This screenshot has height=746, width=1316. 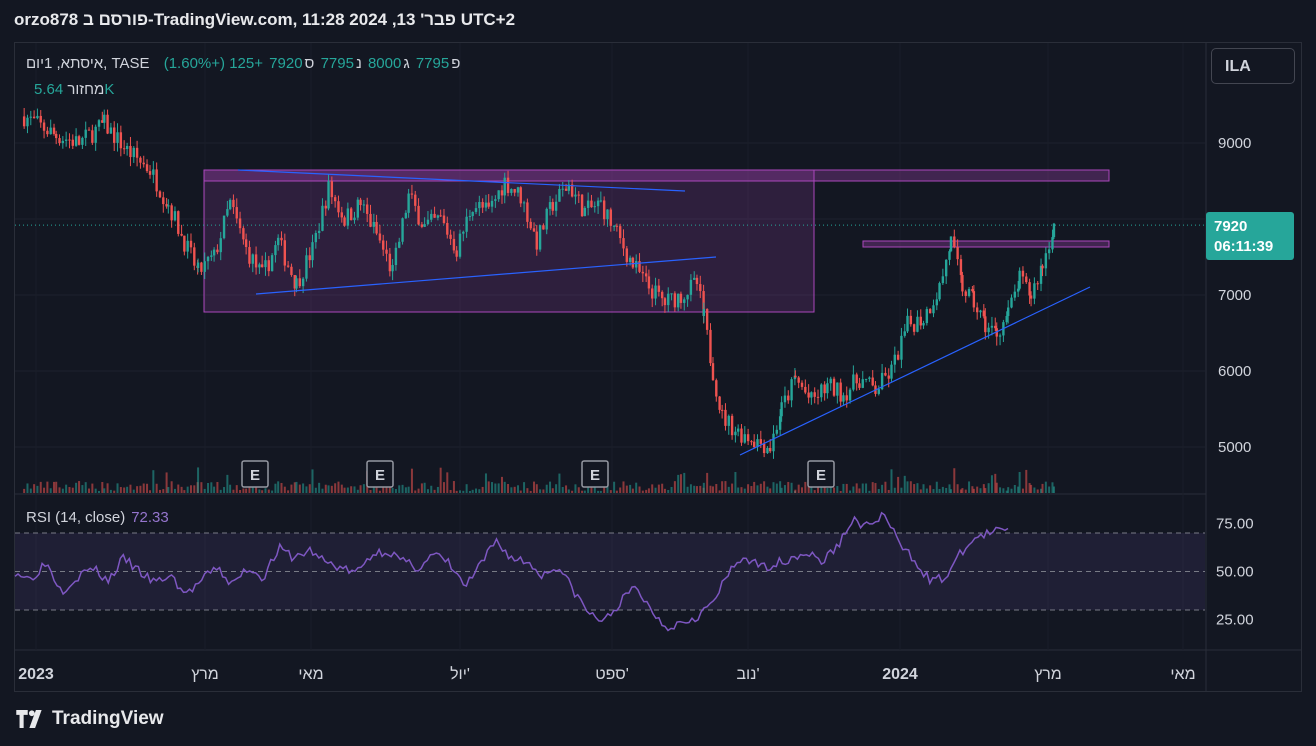 I want to click on price-tick-label: 5000, so click(x=1234, y=447).